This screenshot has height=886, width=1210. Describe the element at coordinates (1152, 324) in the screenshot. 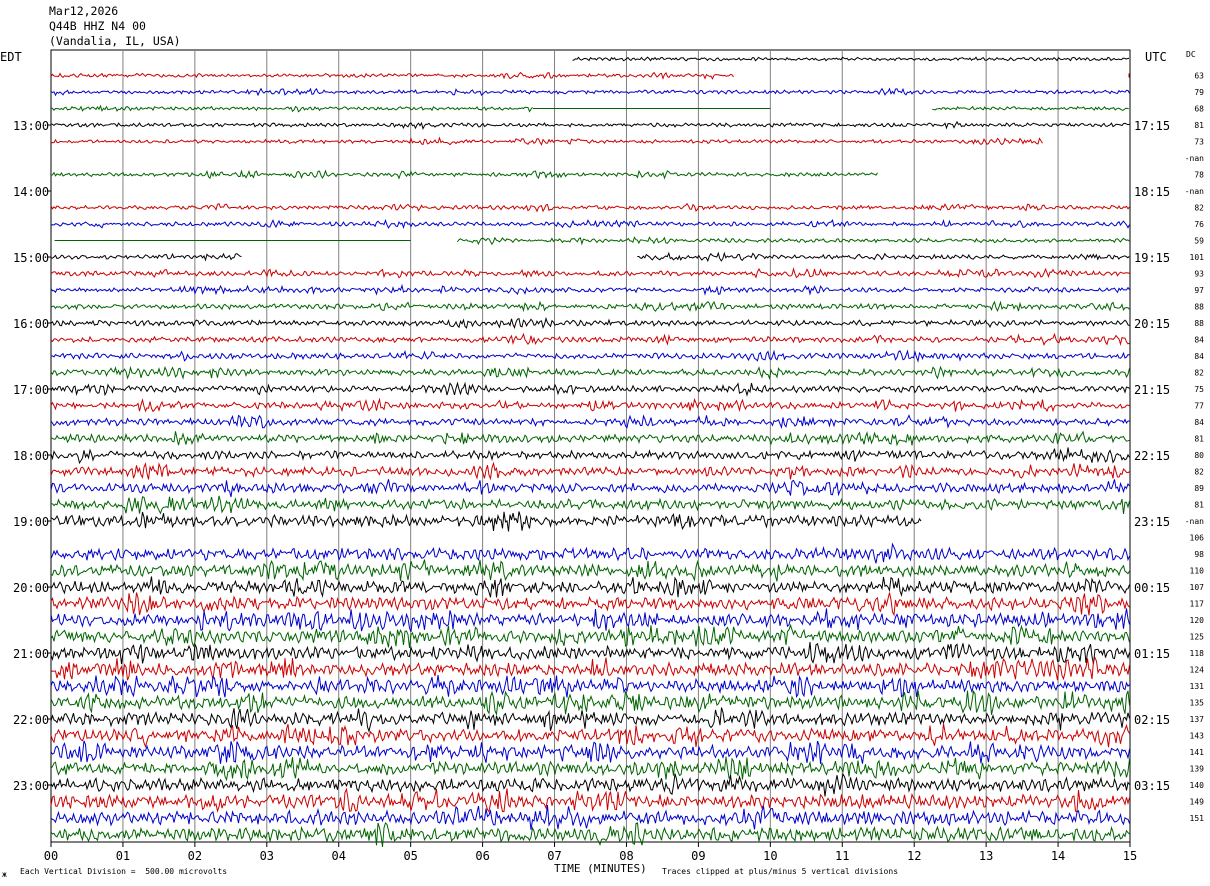

I see `right-hour-label: 20:15` at that location.